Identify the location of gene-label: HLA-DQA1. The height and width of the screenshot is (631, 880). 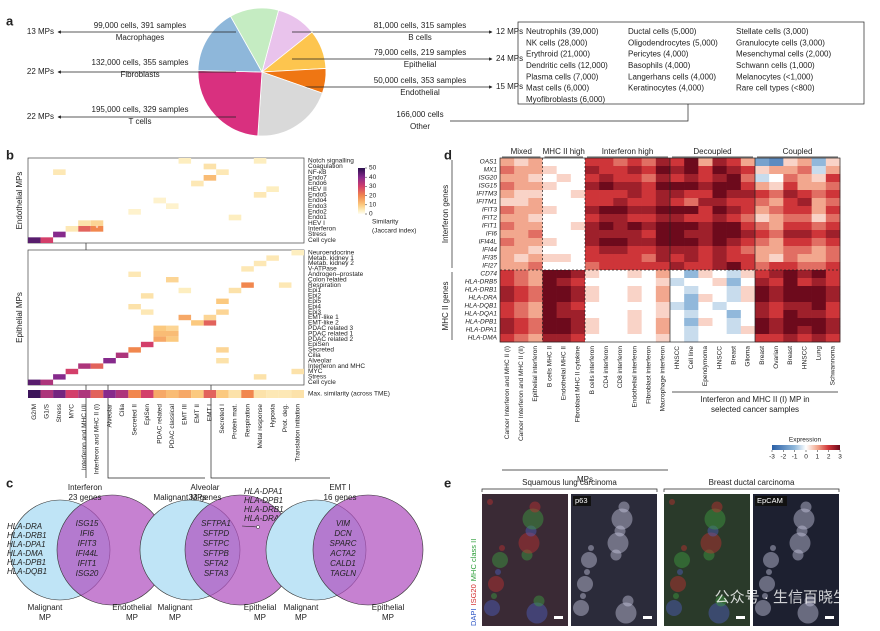
(480, 314).